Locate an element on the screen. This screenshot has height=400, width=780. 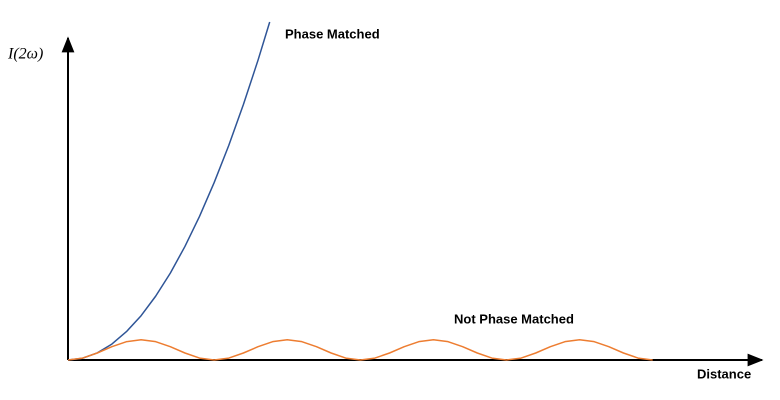
series-label: Phase Matched is located at coordinates (332, 33).